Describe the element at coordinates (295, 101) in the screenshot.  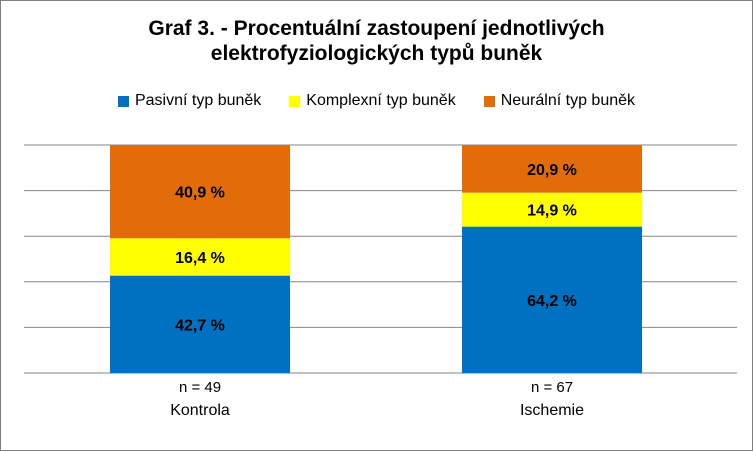
I see `legend-swatch-komplexni` at that location.